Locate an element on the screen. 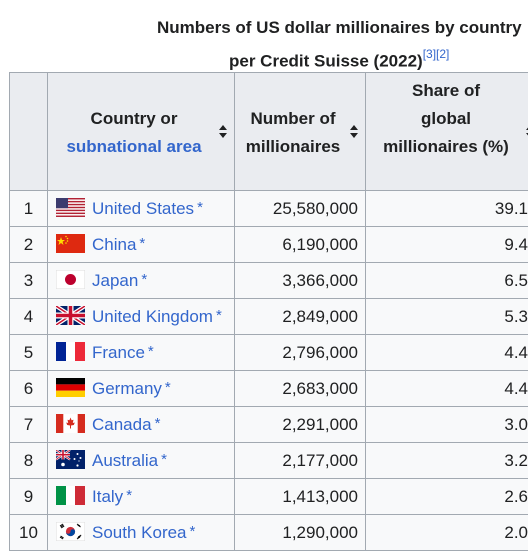 The image size is (528, 551). country-link: Australia is located at coordinates (125, 460).